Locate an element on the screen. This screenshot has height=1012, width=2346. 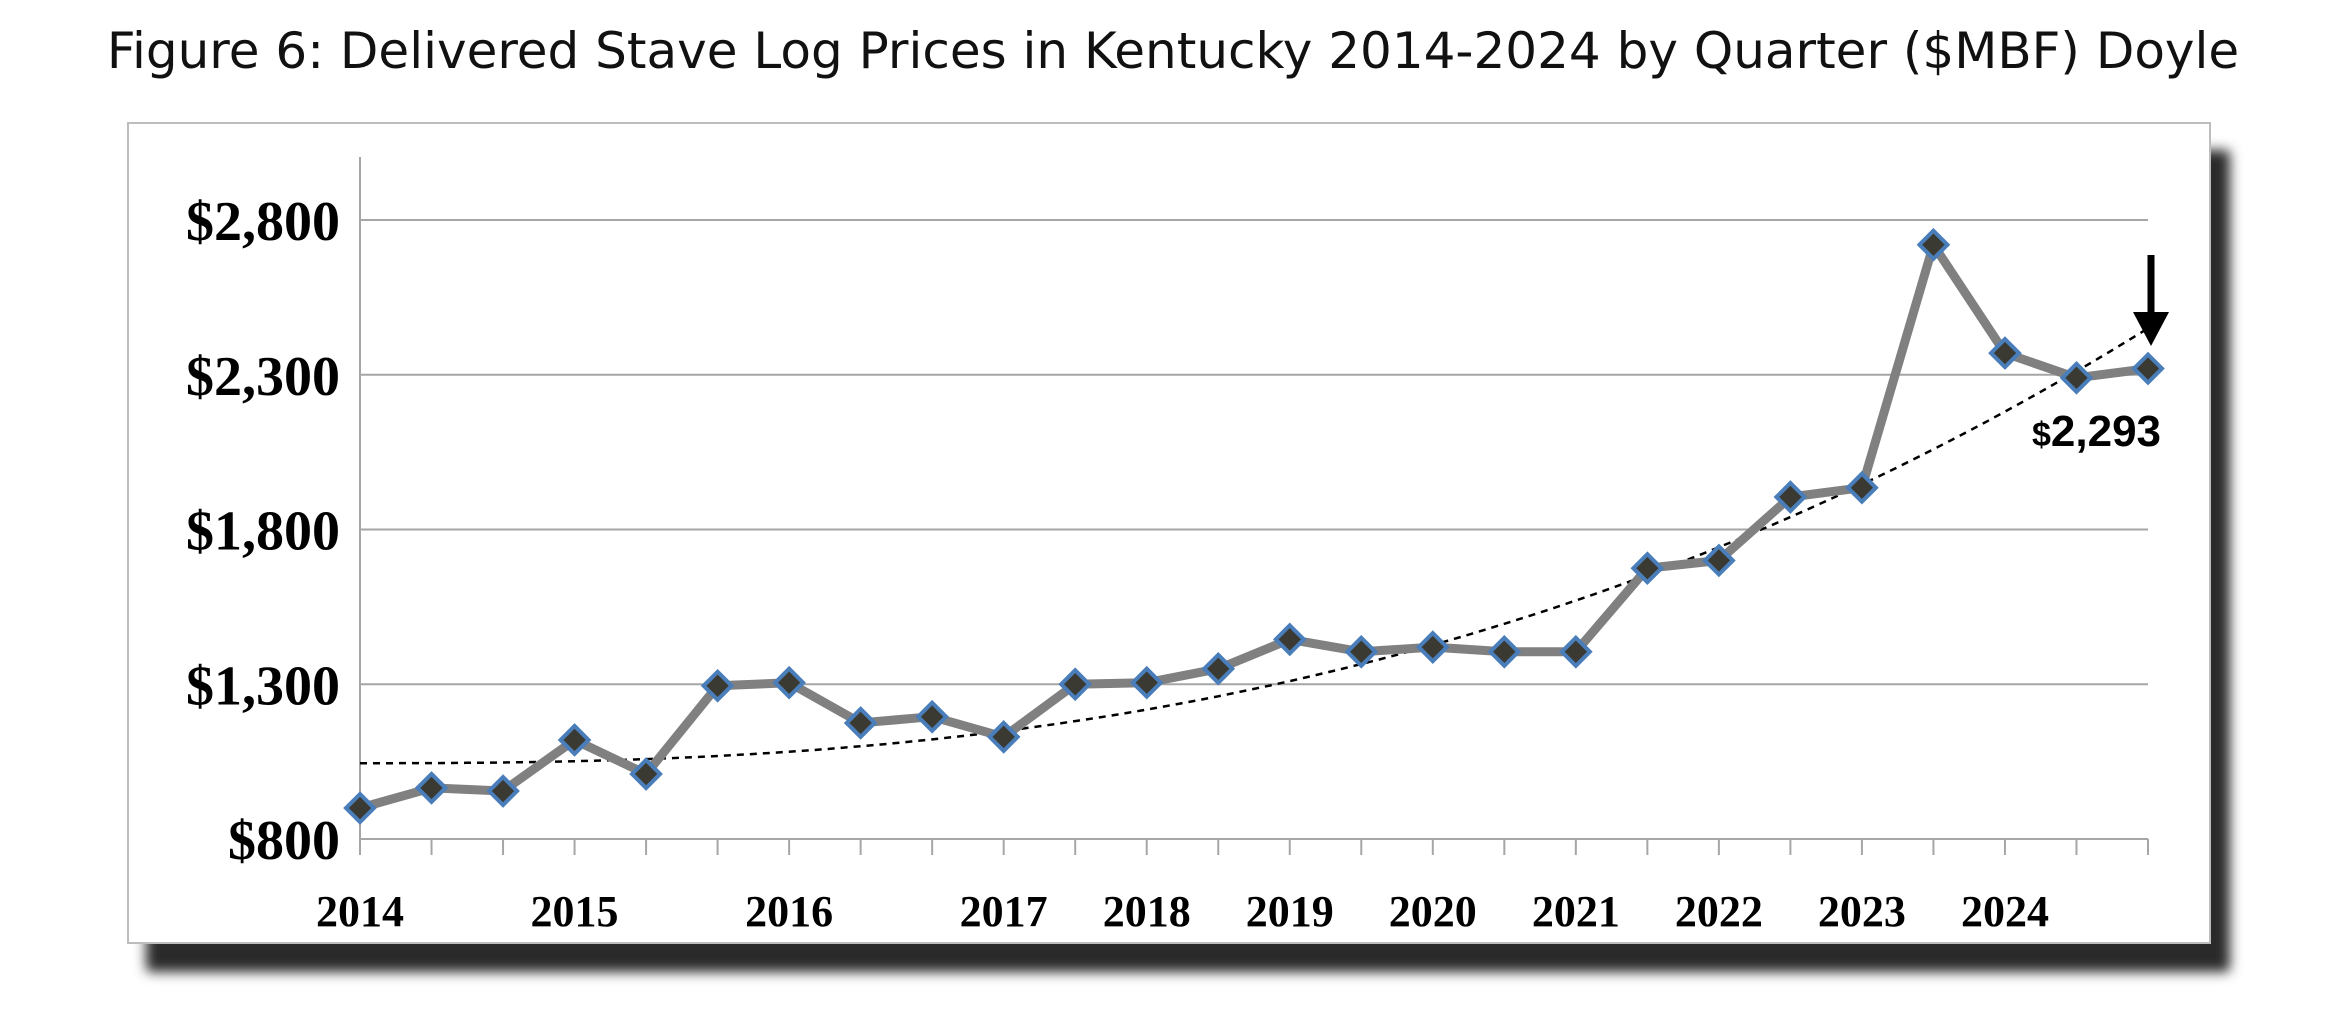
annotation-prefix: $ is located at coordinates (2041, 435).